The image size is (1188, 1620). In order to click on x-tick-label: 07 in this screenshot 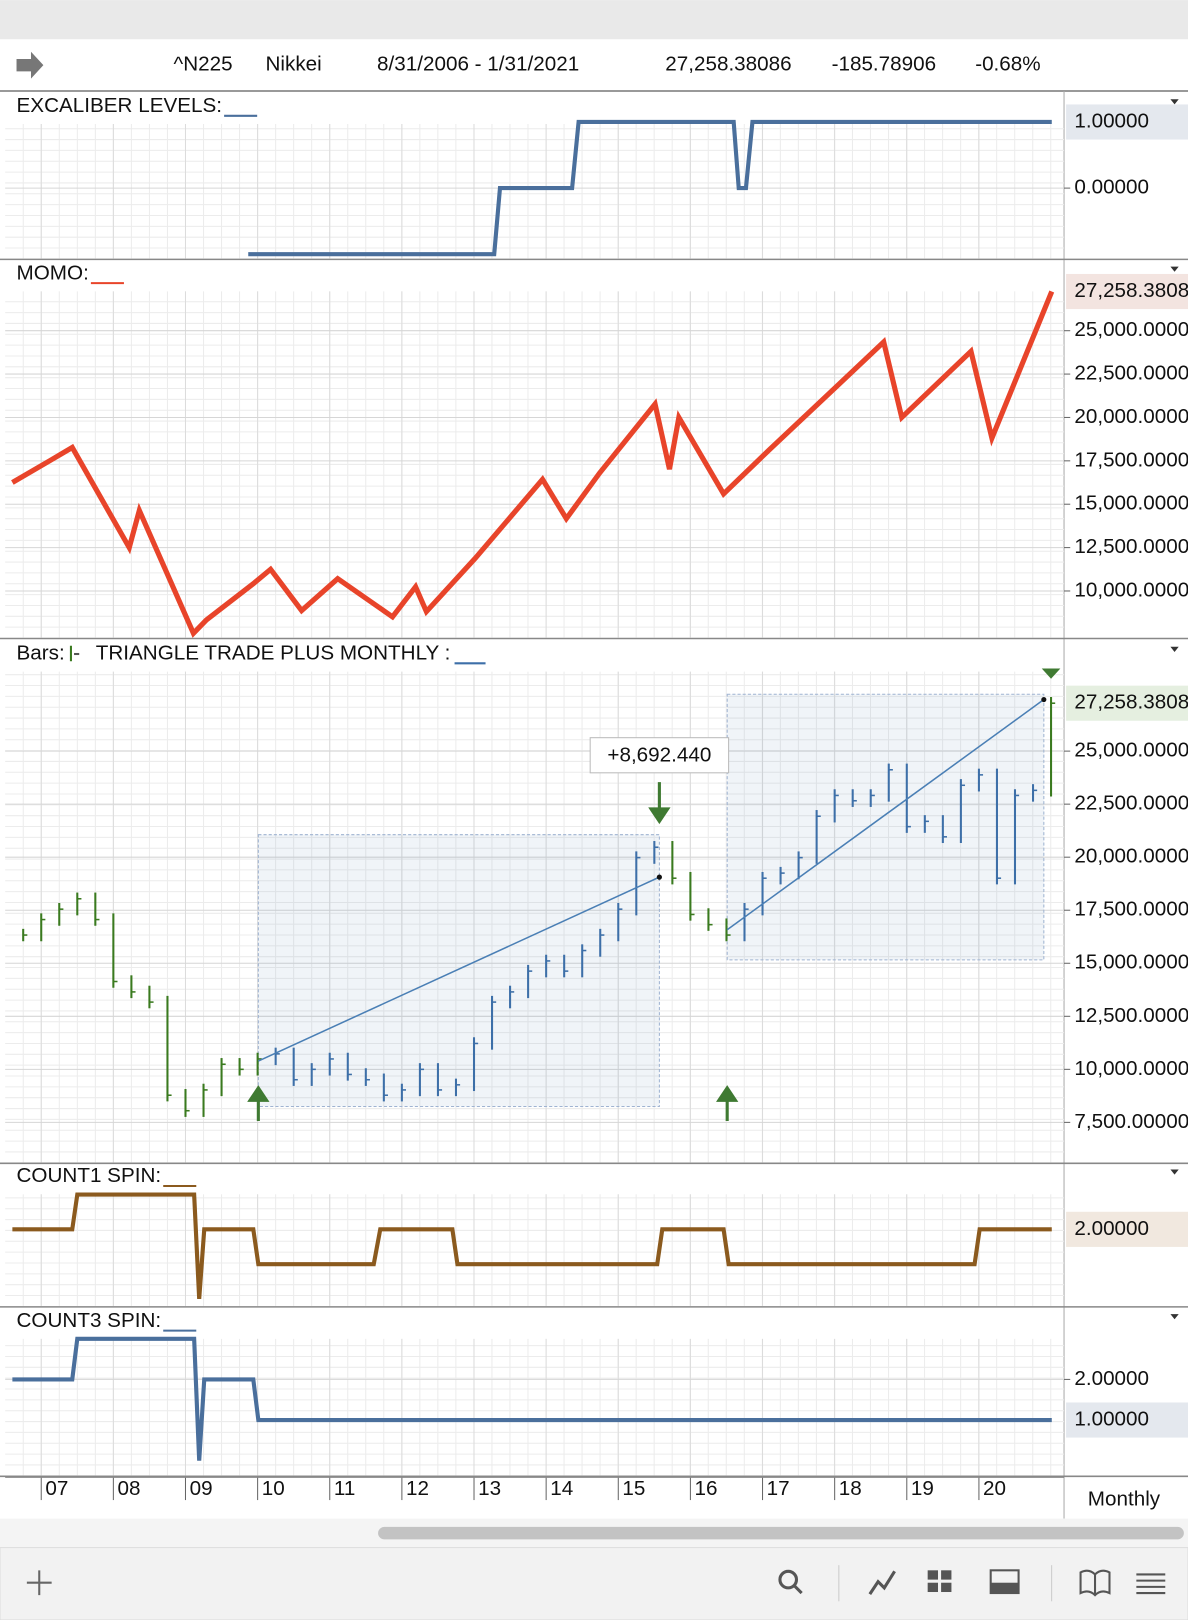, I will do `click(56, 1488)`.